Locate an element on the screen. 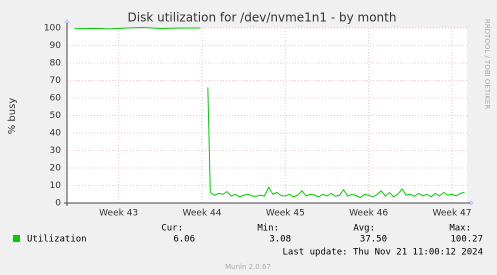  x-tick-label: Week 47 is located at coordinates (452, 214).